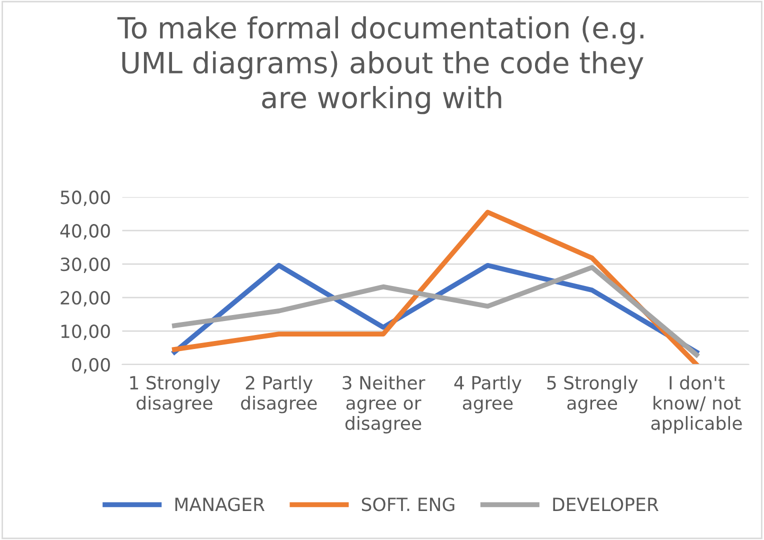 This screenshot has width=764, height=540. I want to click on x-tick-label: 2 Partly disagree, so click(279, 395).